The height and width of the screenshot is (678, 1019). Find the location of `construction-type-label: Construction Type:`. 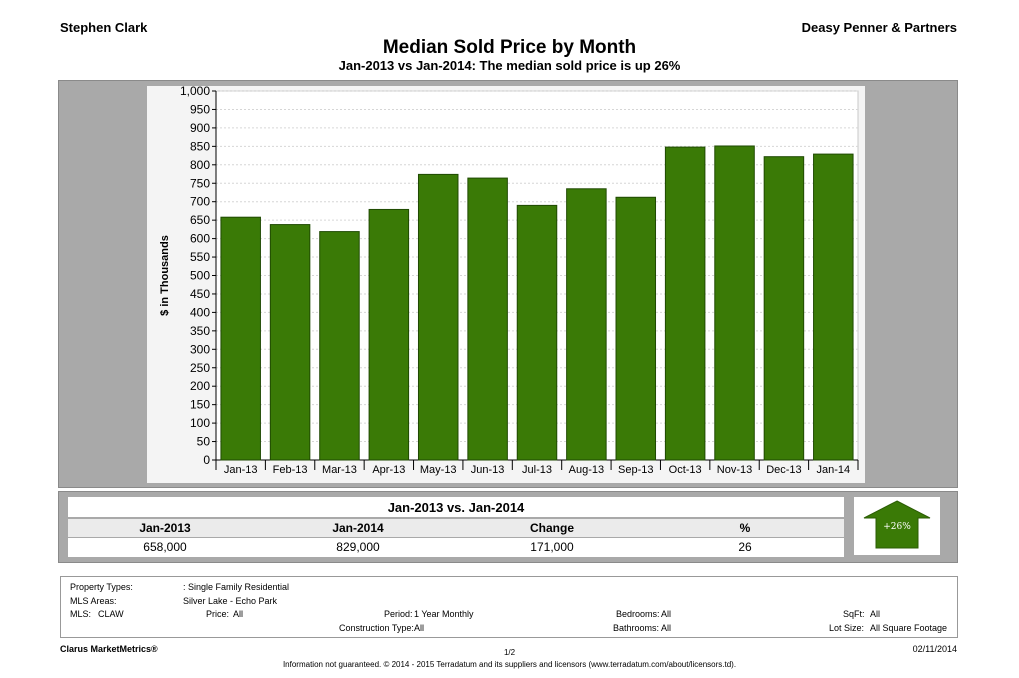

construction-type-label: Construction Type: is located at coordinates (376, 628).